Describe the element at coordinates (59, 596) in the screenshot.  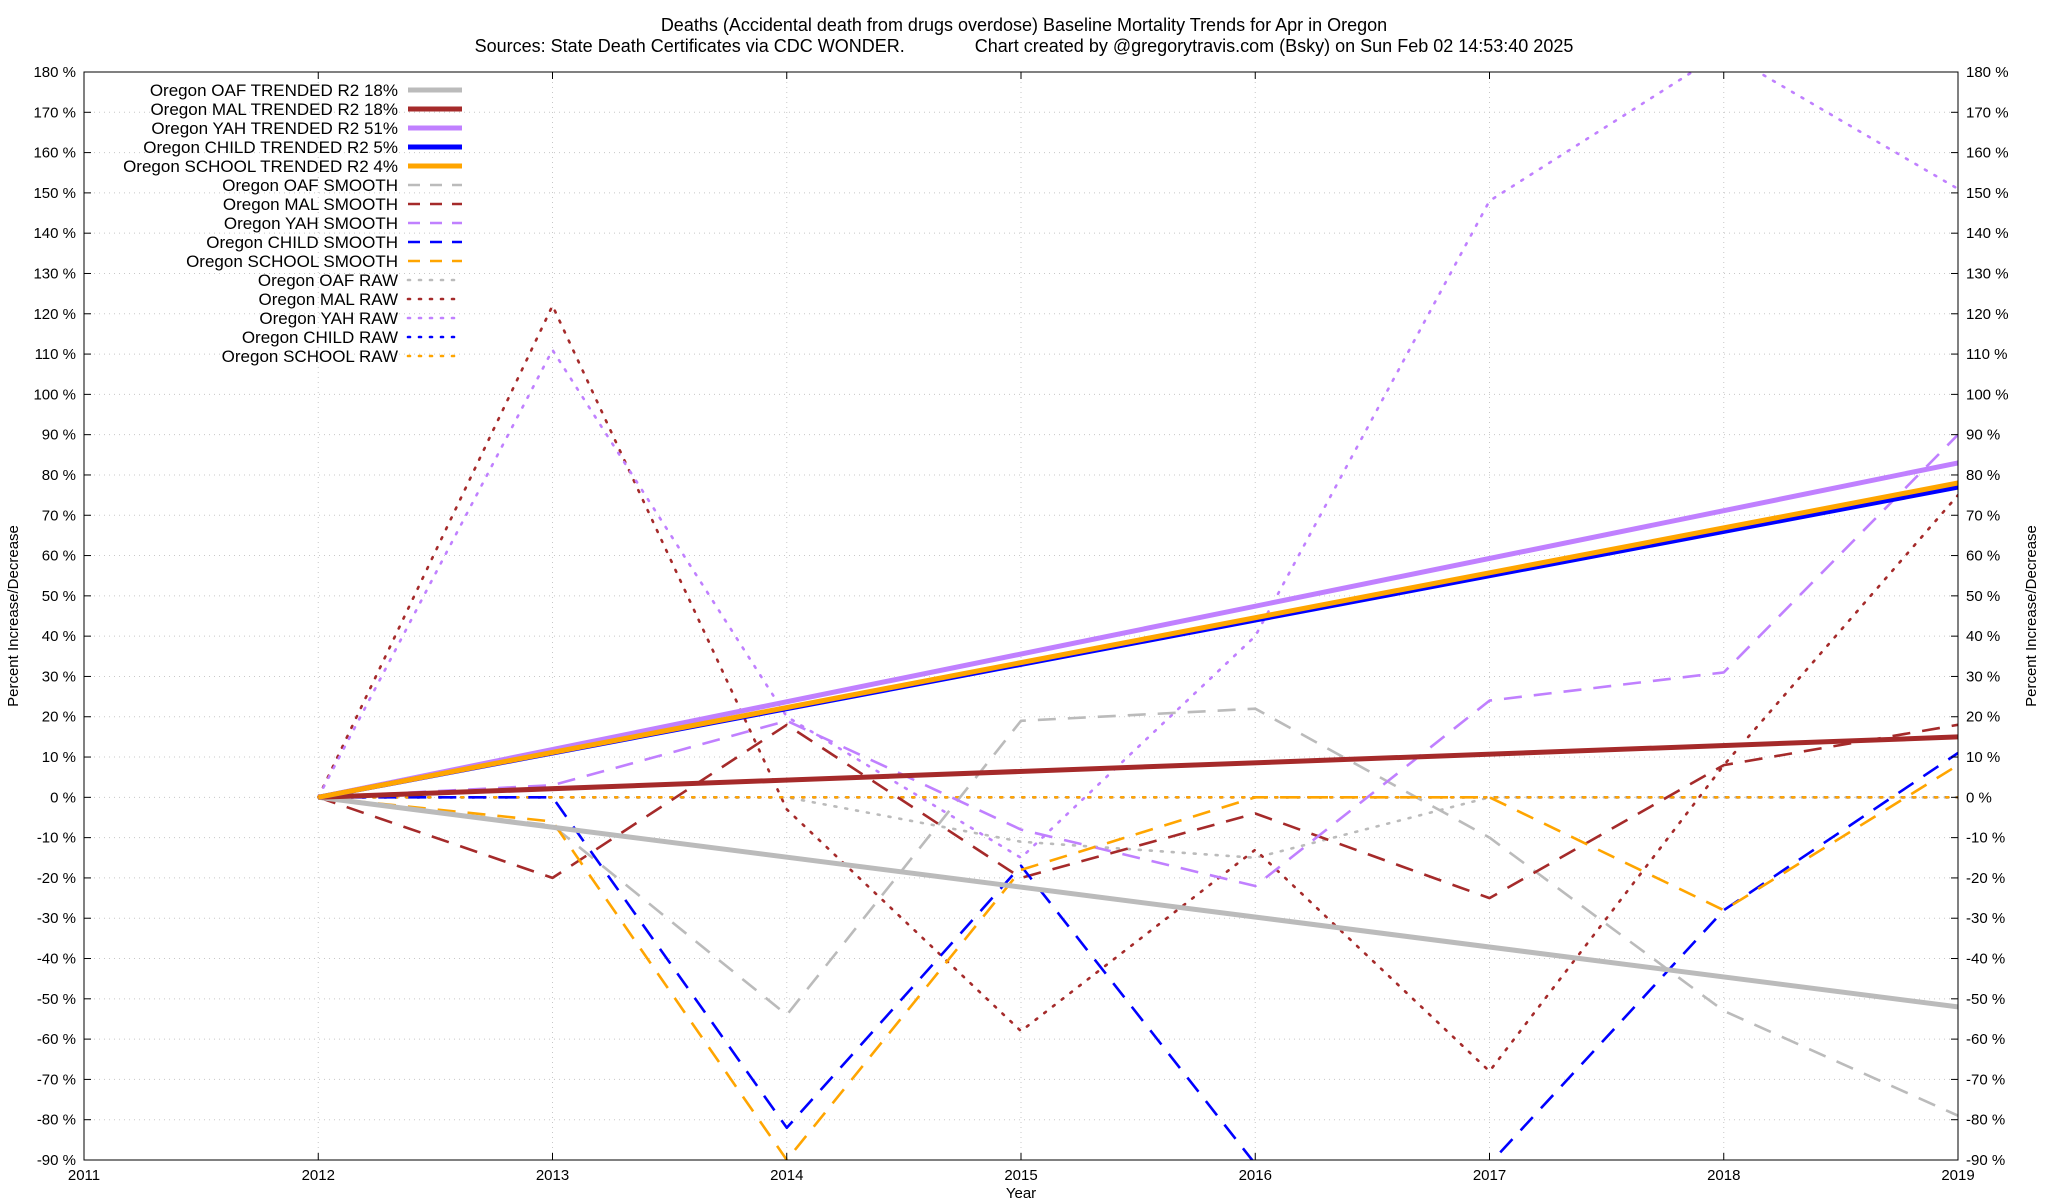
I see `y-tick-label-left: 50 %` at that location.